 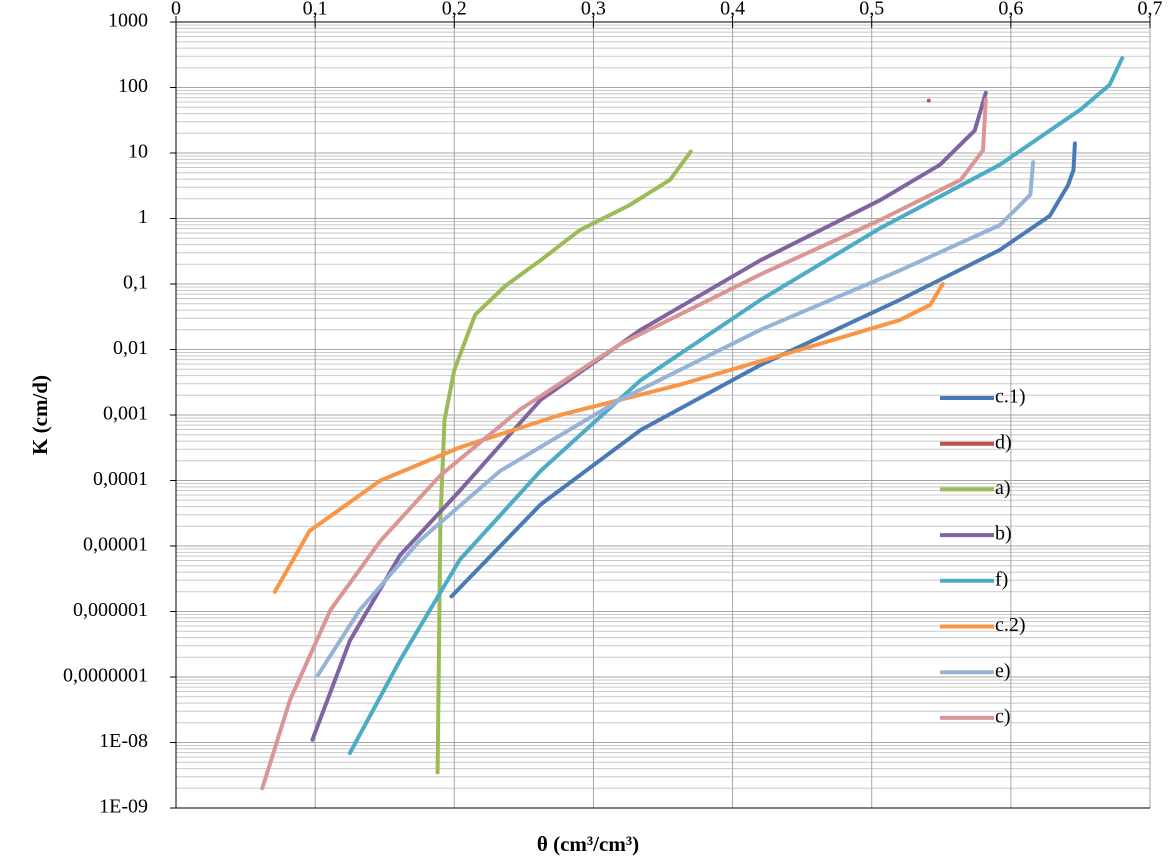 What do you see at coordinates (593, 10) in the screenshot?
I see `x-tick-label: 0,3` at bounding box center [593, 10].